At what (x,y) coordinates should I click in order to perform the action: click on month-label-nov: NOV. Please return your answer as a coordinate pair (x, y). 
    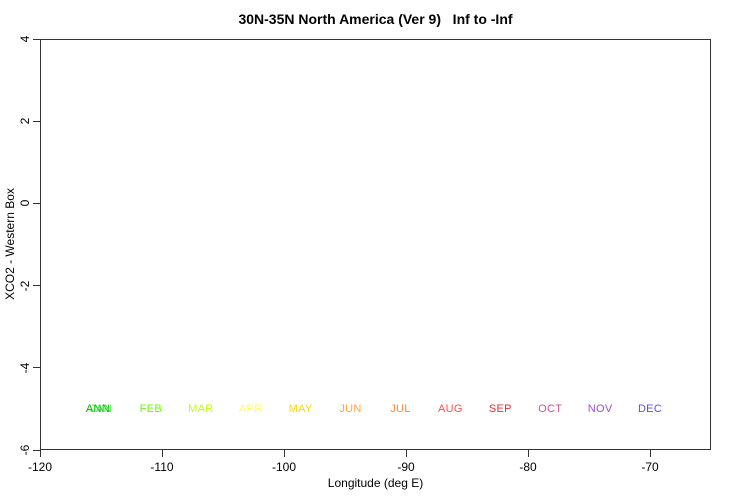
    Looking at the image, I should click on (600, 408).